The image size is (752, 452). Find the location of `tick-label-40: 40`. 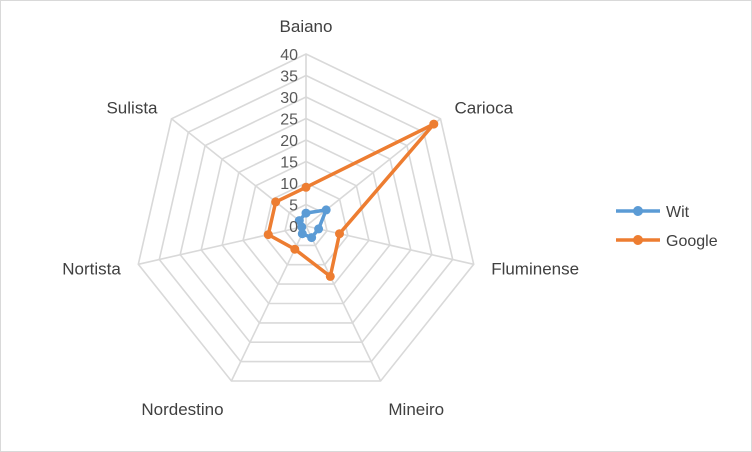

tick-label-40: 40 is located at coordinates (289, 55).